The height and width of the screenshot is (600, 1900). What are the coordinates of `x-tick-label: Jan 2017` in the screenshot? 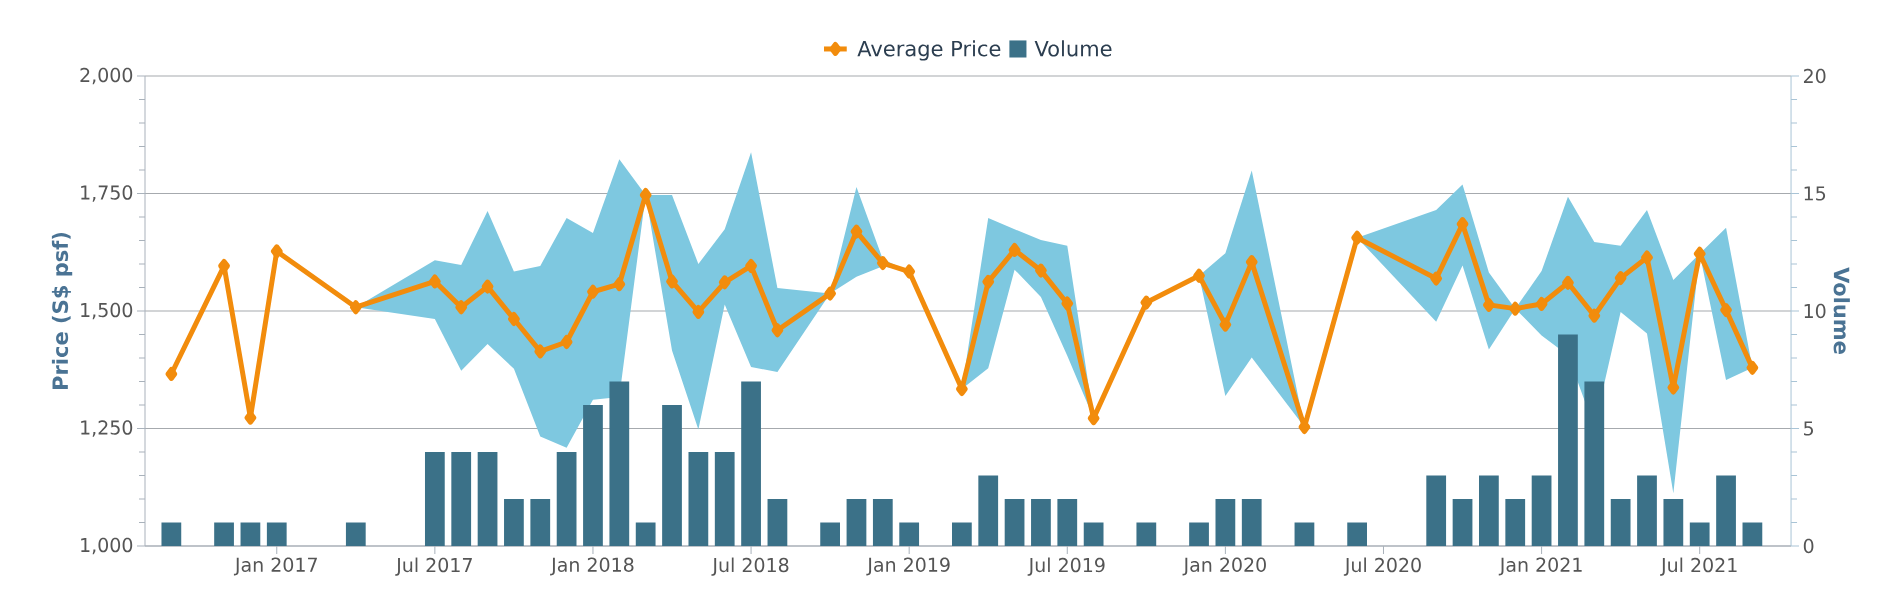 It's located at (275, 566).